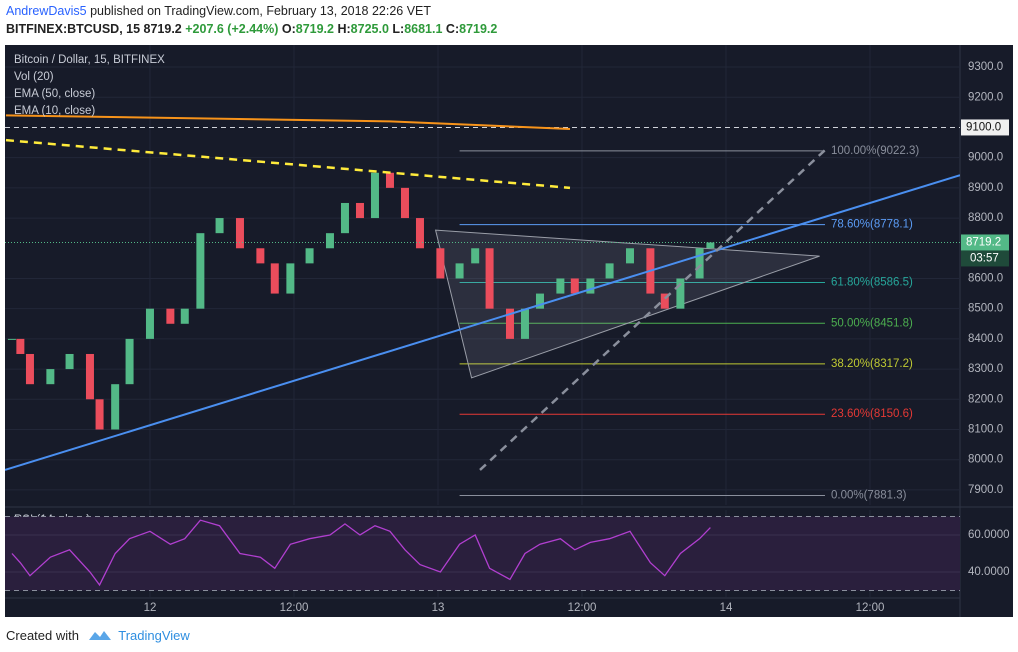 The image size is (1018, 652). Describe the element at coordinates (361, 553) in the screenshot. I see `rsi-line` at that location.